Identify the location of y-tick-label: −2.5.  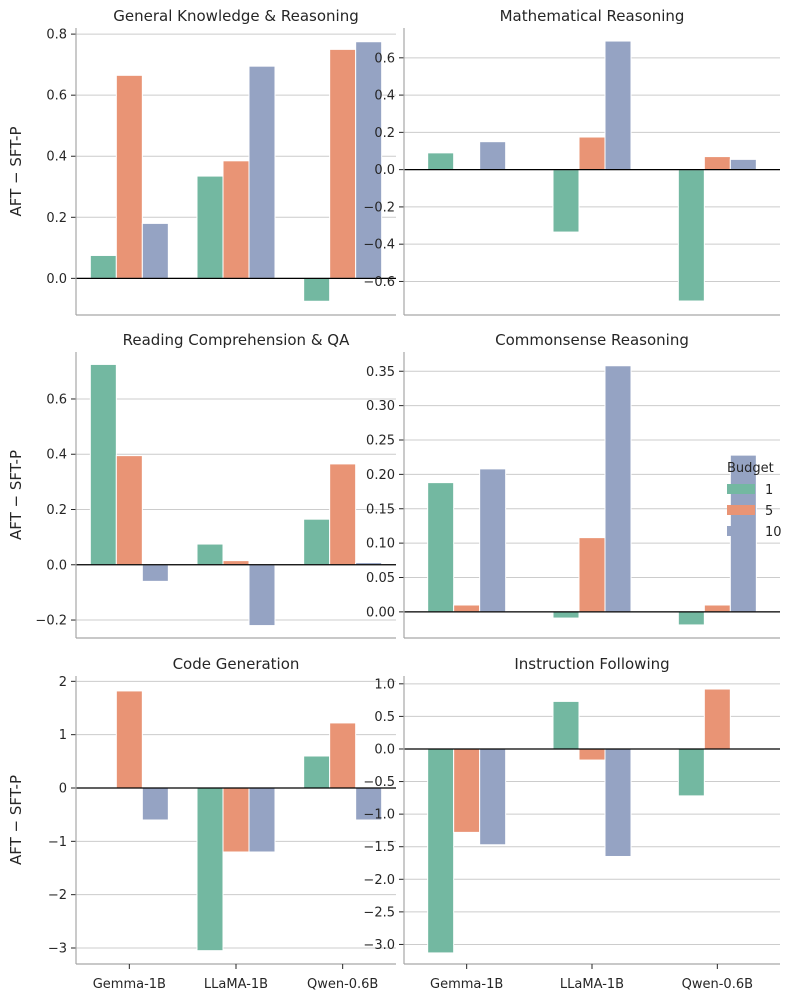
(379, 912).